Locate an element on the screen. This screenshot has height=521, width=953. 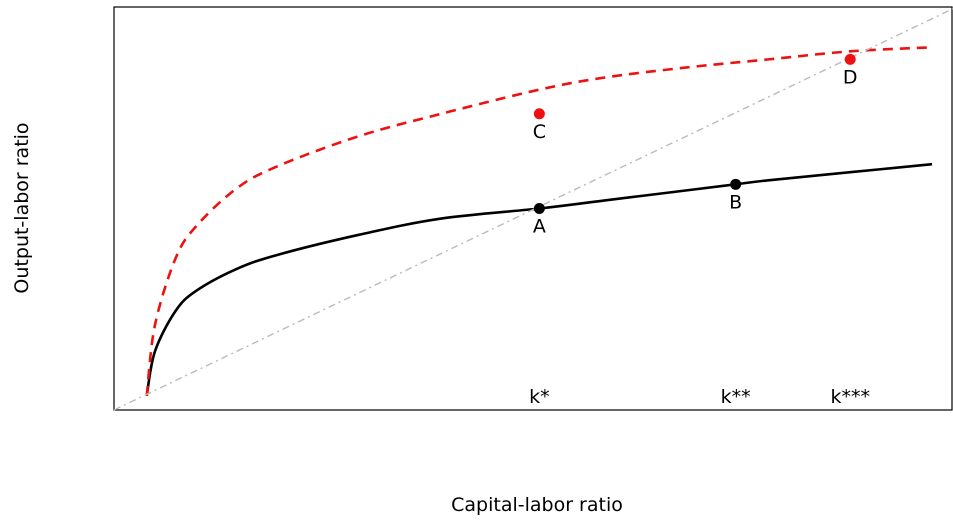
point-label-d: D is located at coordinates (850, 77).